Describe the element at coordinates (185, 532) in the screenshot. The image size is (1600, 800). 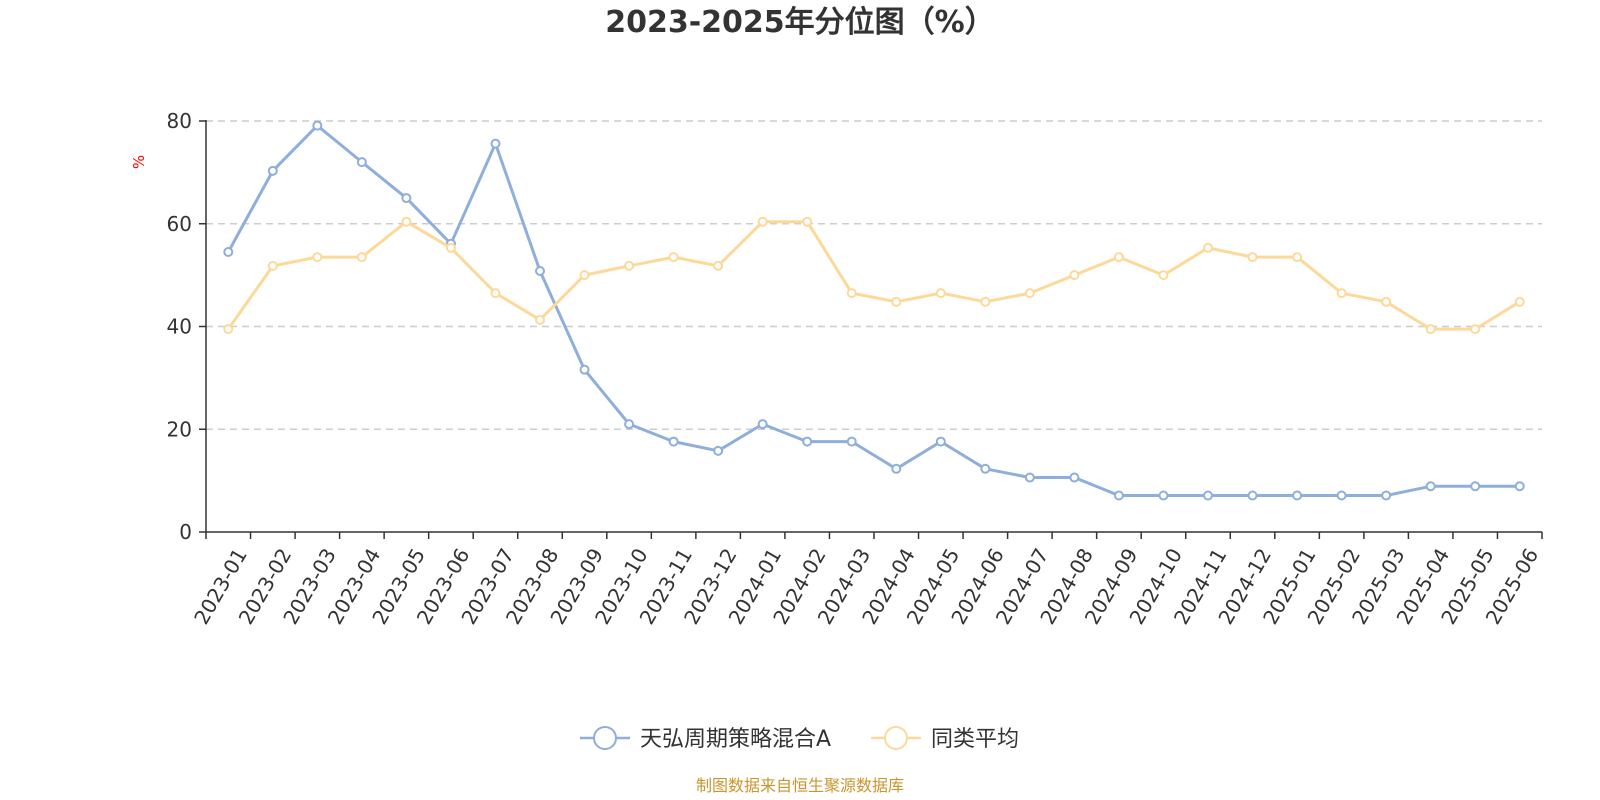
I see `y-tick-label: 0` at that location.